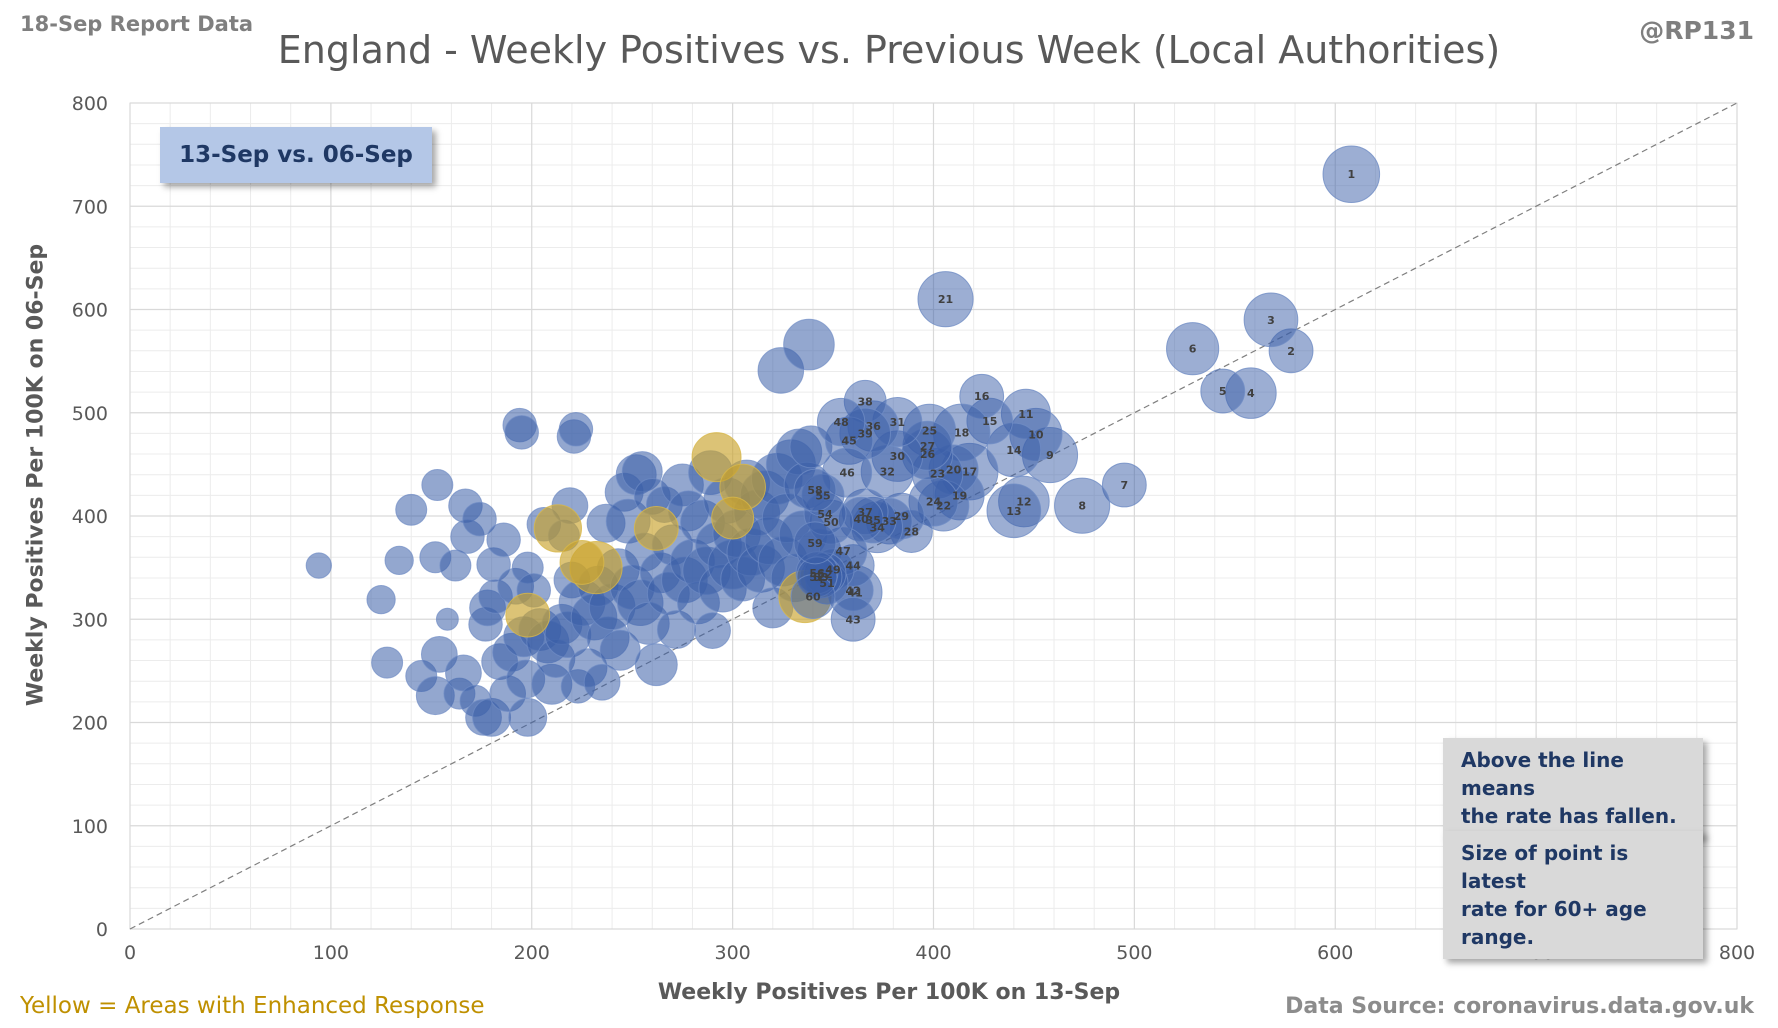 The image size is (1778, 1028). Describe the element at coordinates (989, 421) in the screenshot. I see `point-label: 15` at that location.